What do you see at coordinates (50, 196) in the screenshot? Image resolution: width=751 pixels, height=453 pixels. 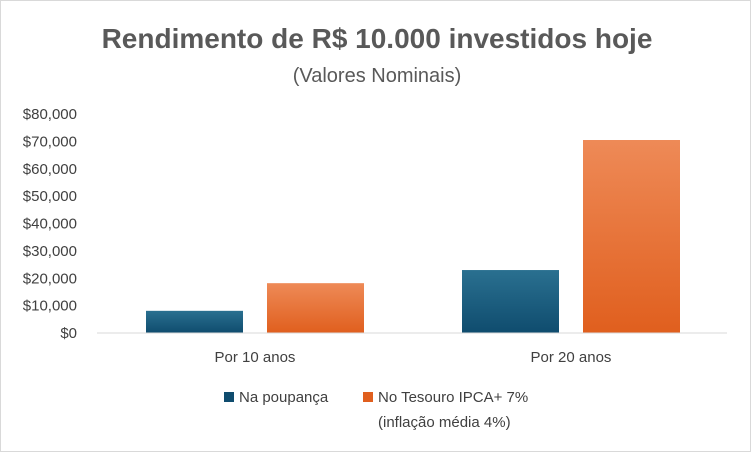 I see `y-tick-label: $50,000` at bounding box center [50, 196].